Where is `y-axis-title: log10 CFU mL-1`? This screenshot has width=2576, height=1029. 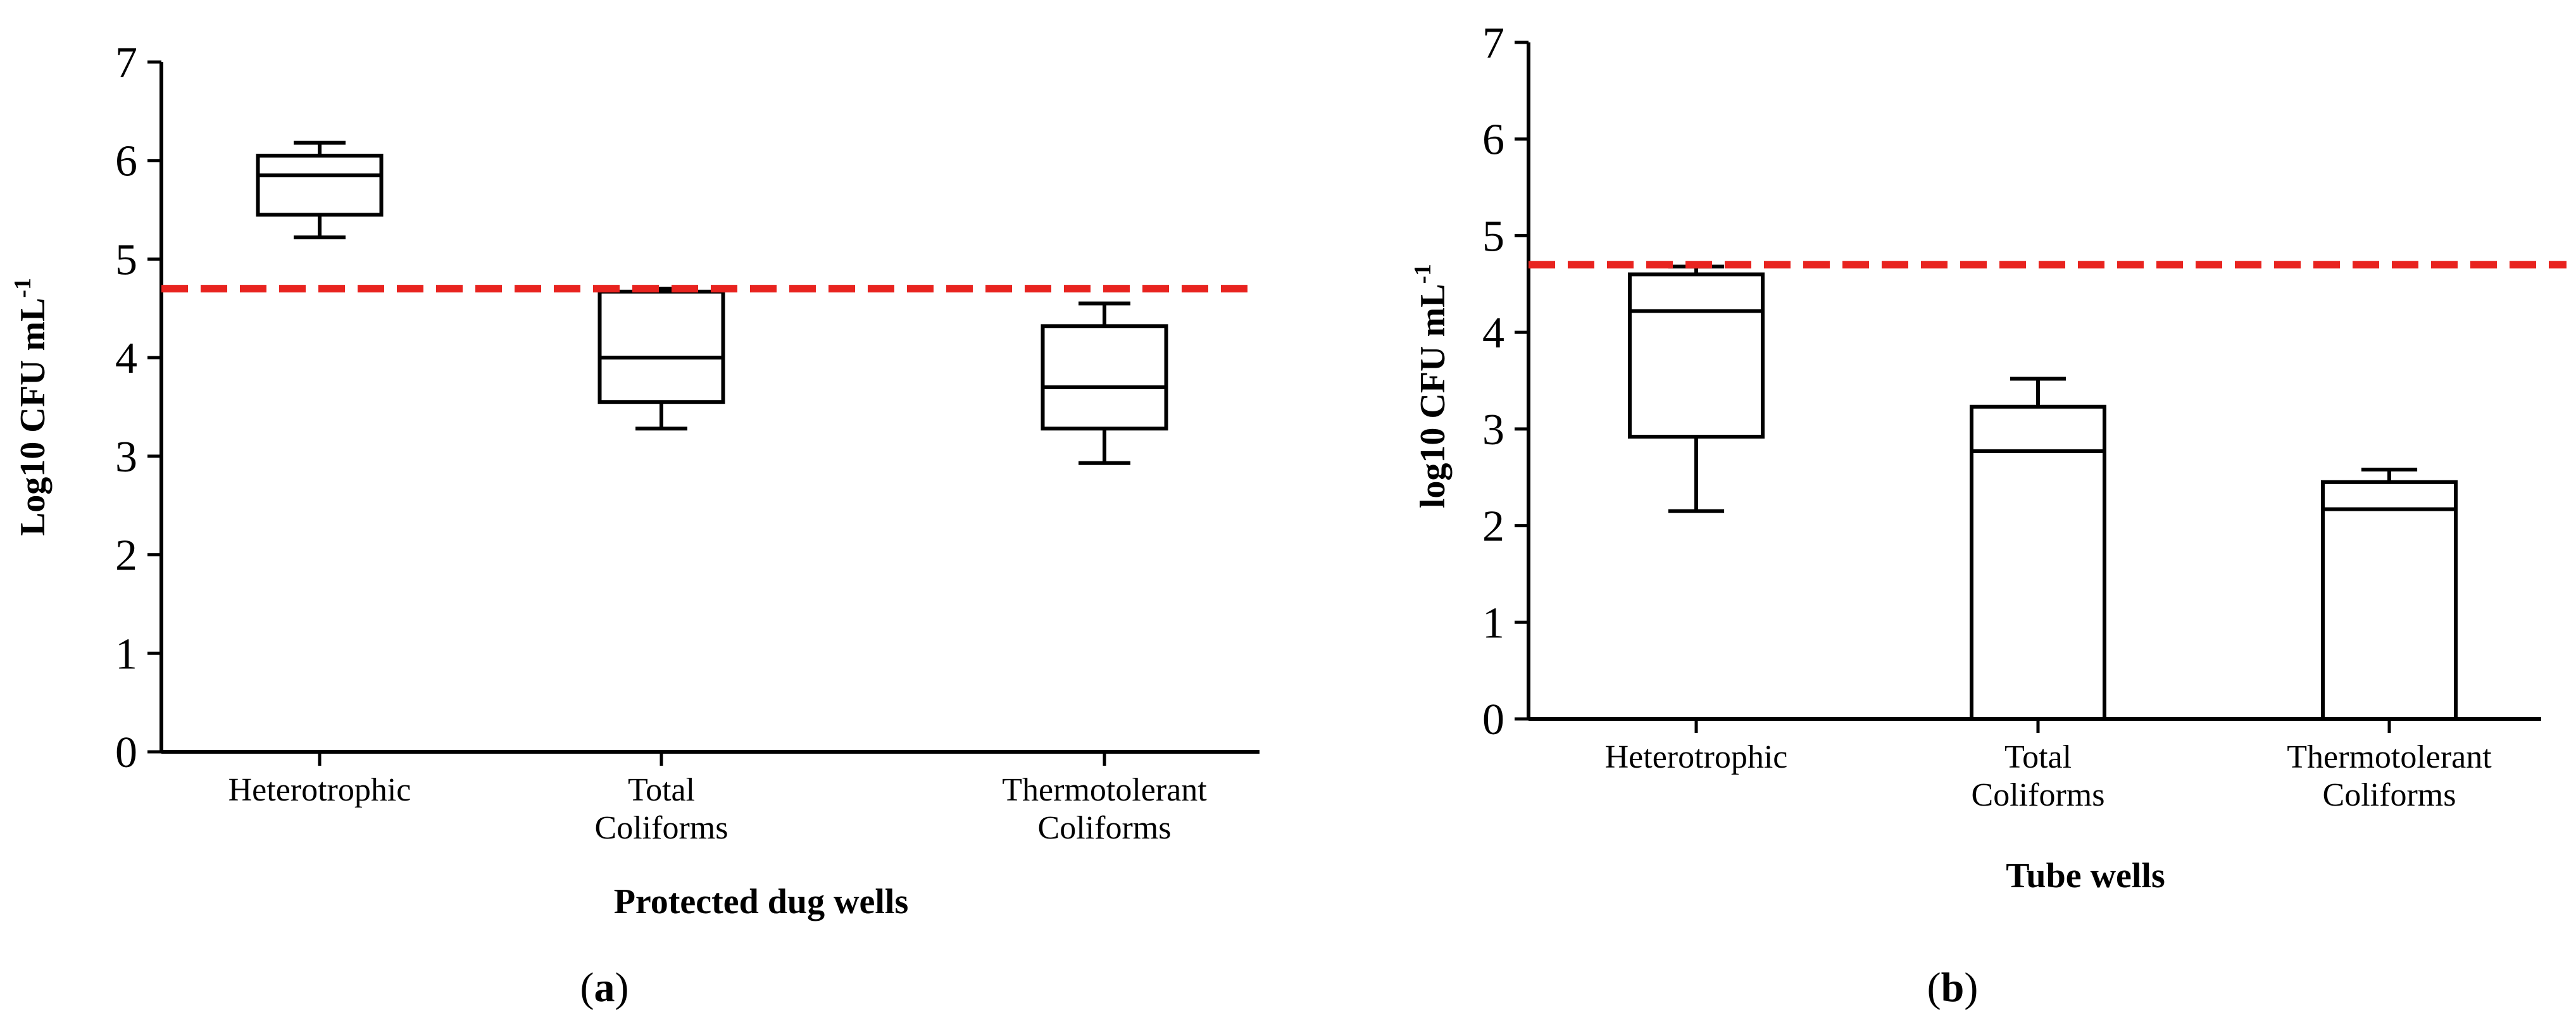
y-axis-title: log10 CFU mL-1 is located at coordinates (1431, 386).